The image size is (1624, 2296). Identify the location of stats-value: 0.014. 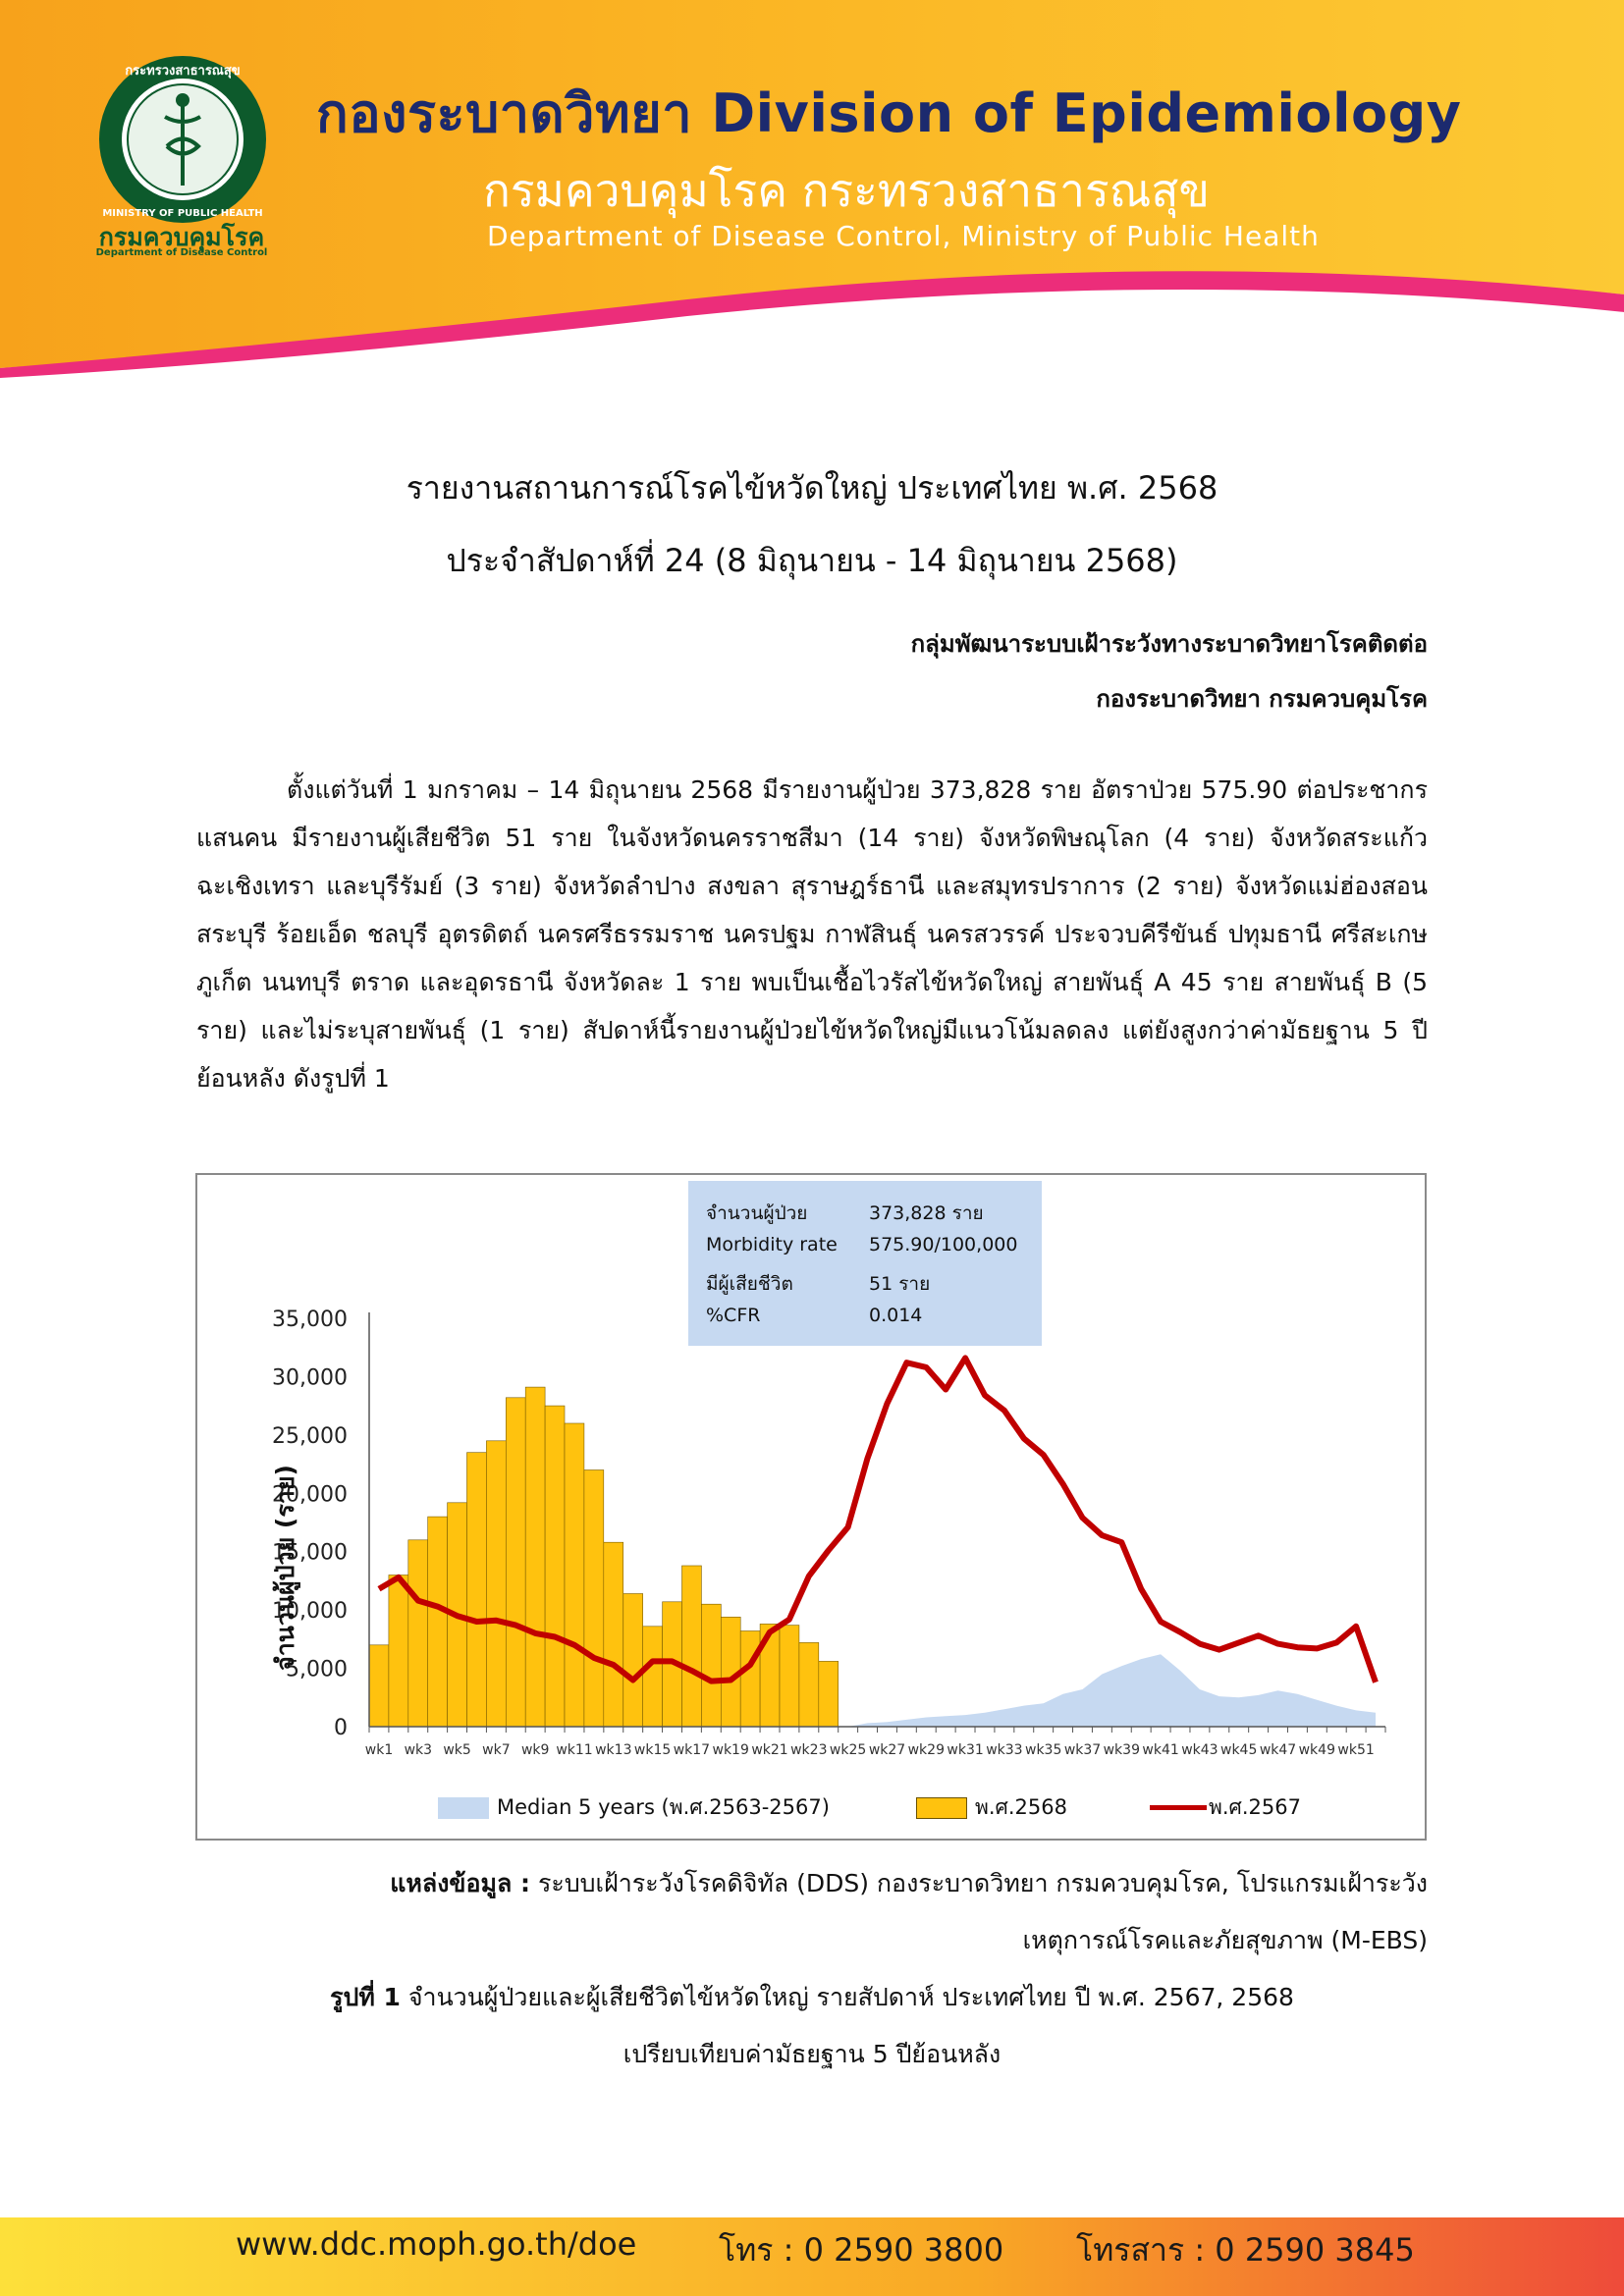
(896, 1316).